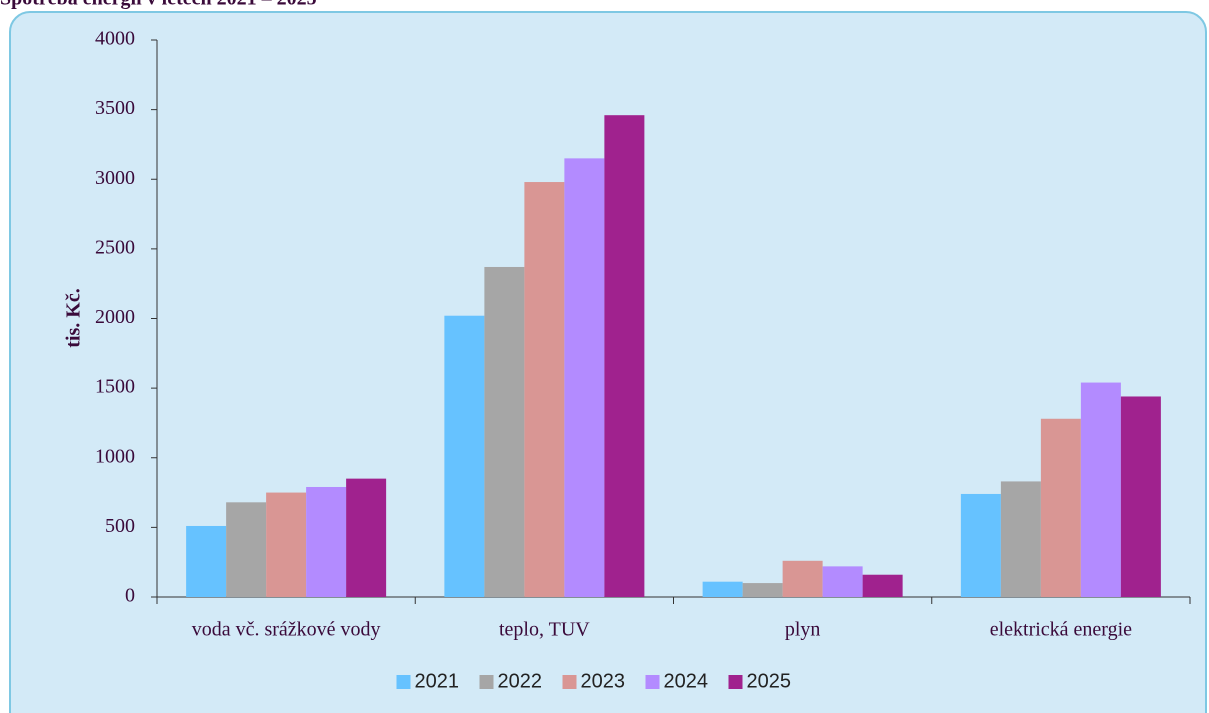  I want to click on y-axis-label: tis. Kč., so click(74, 317).